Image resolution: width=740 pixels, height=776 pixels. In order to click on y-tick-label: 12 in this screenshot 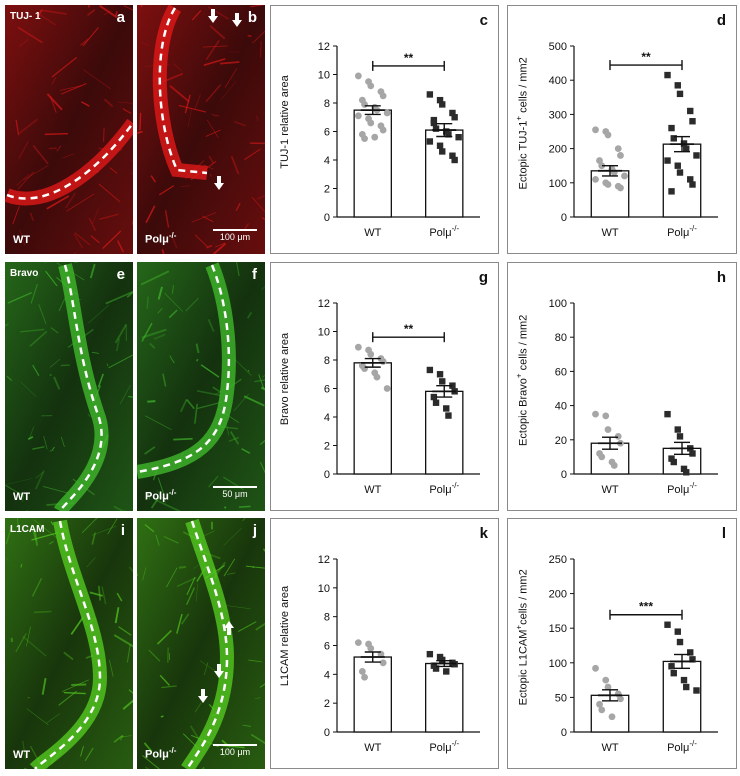, I will do `click(324, 47)`.